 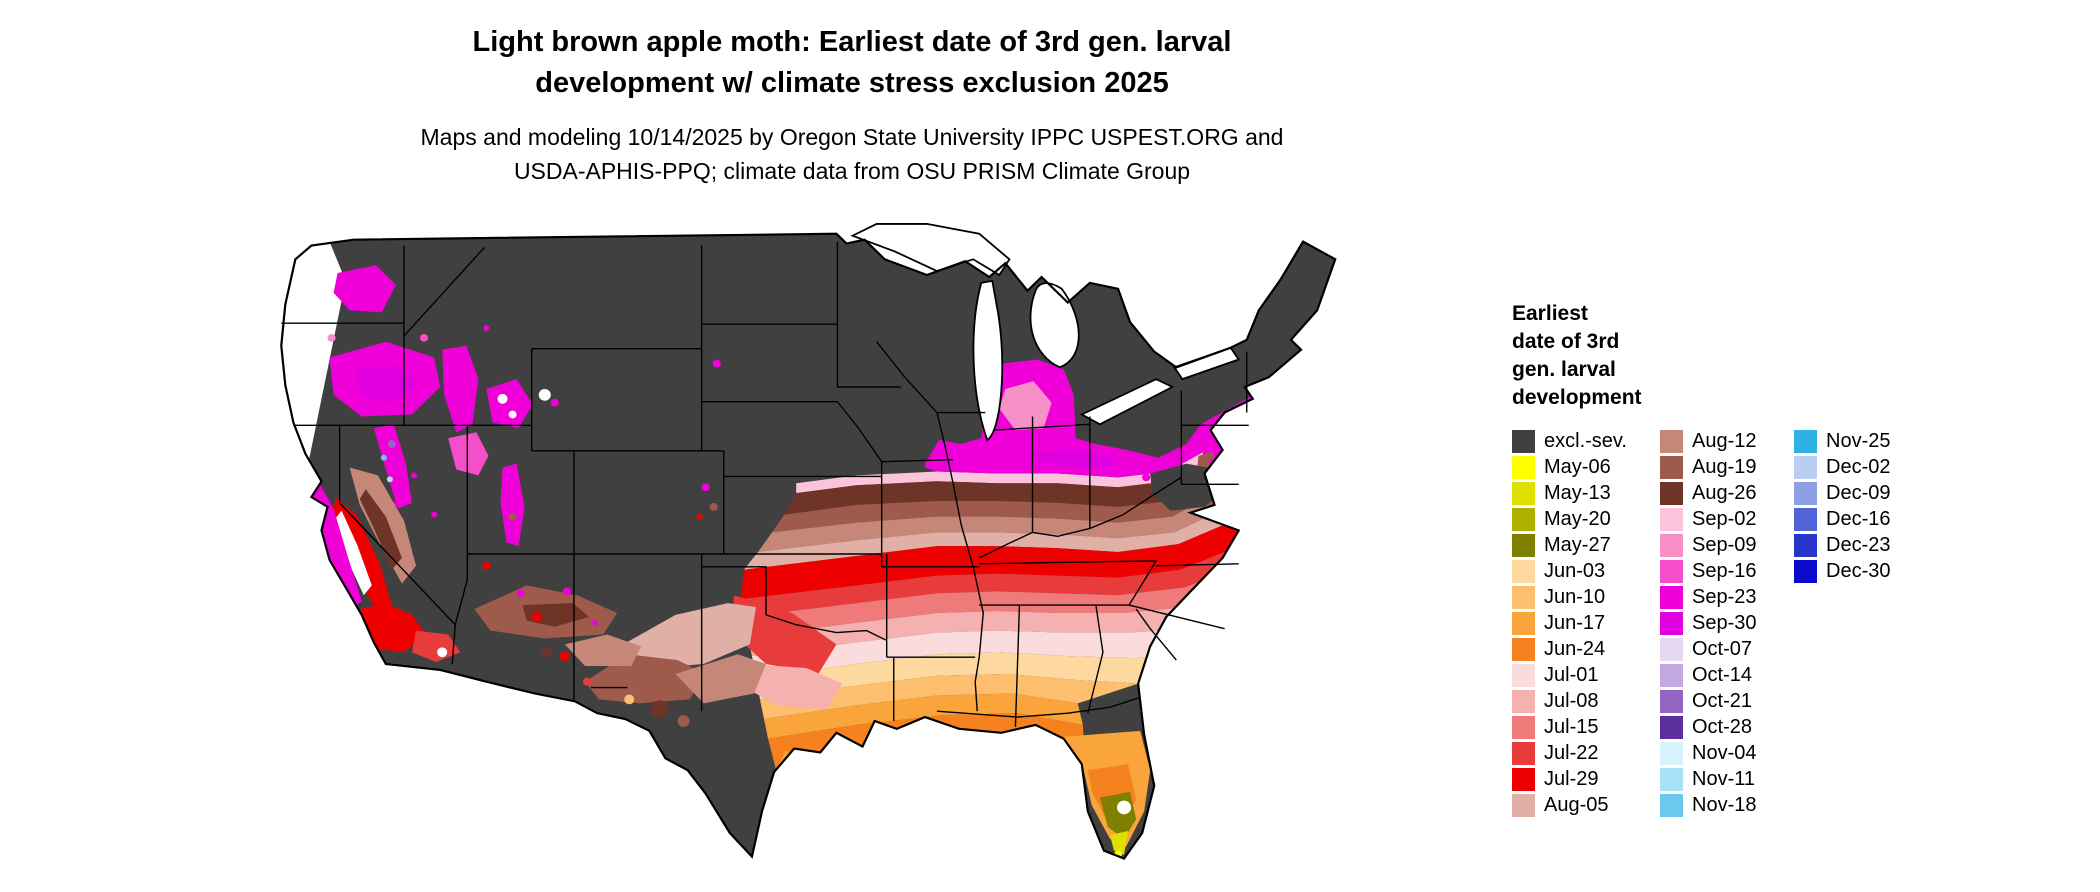 I want to click on map-zone-n-cascades, so click(x=364, y=289).